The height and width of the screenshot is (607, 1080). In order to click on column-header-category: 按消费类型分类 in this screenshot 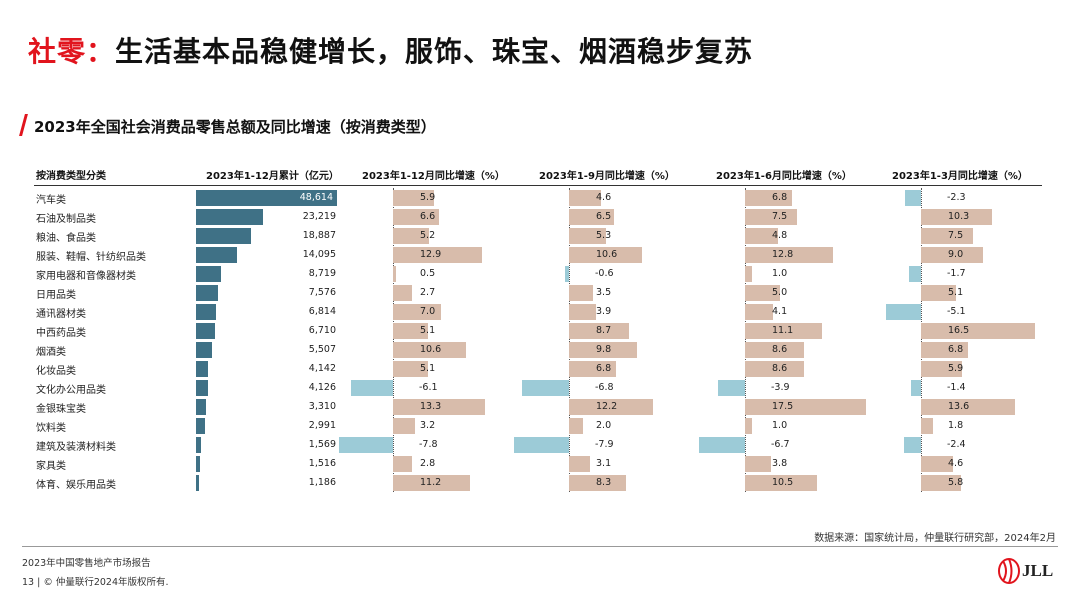, I will do `click(71, 176)`.